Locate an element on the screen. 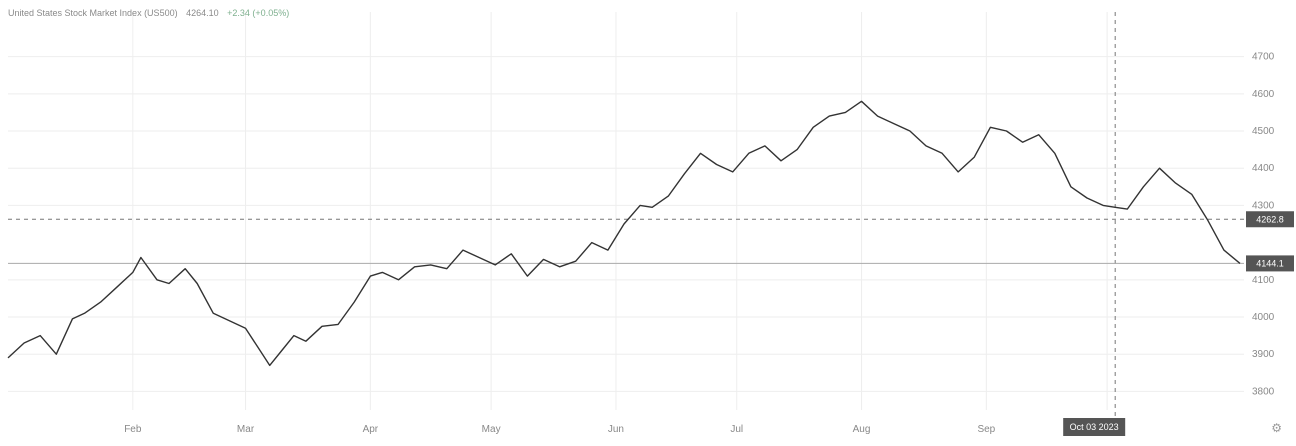 The height and width of the screenshot is (446, 1296). y-tick-label: 4300 is located at coordinates (1263, 205).